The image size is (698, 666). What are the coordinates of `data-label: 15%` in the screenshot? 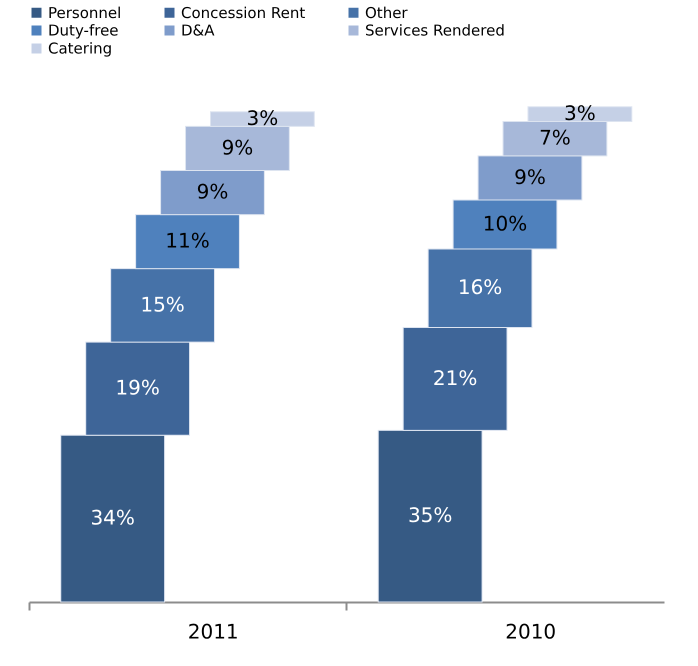 It's located at (162, 304).